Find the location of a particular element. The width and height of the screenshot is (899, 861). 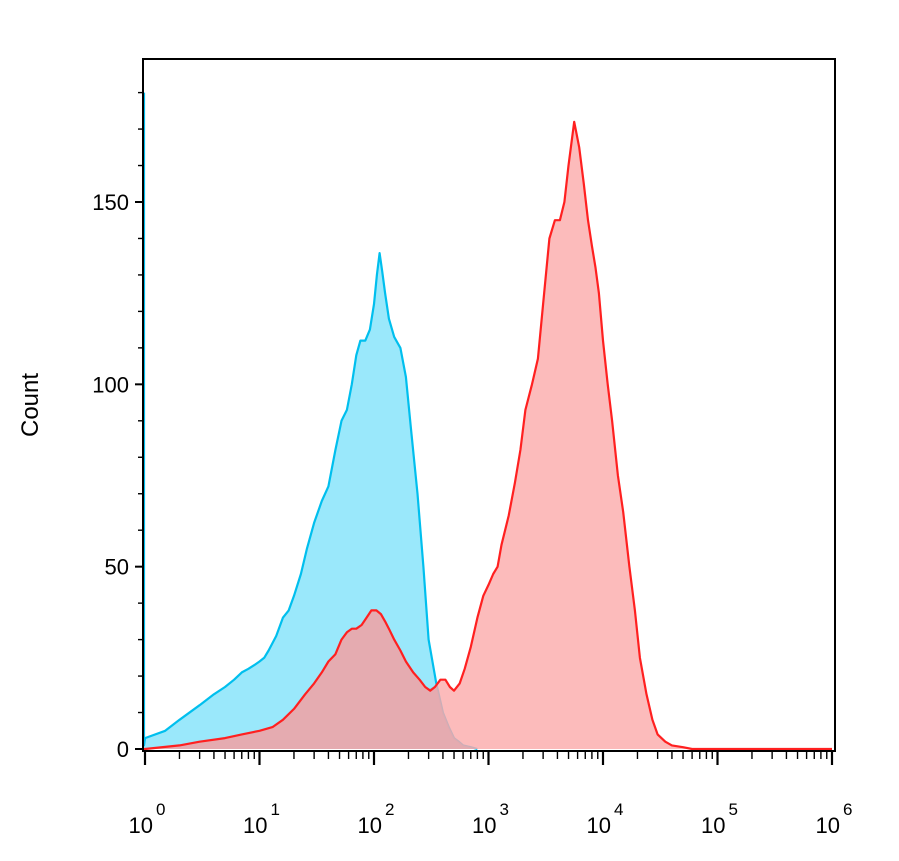

y-tick-label: 50 is located at coordinates (117, 567).